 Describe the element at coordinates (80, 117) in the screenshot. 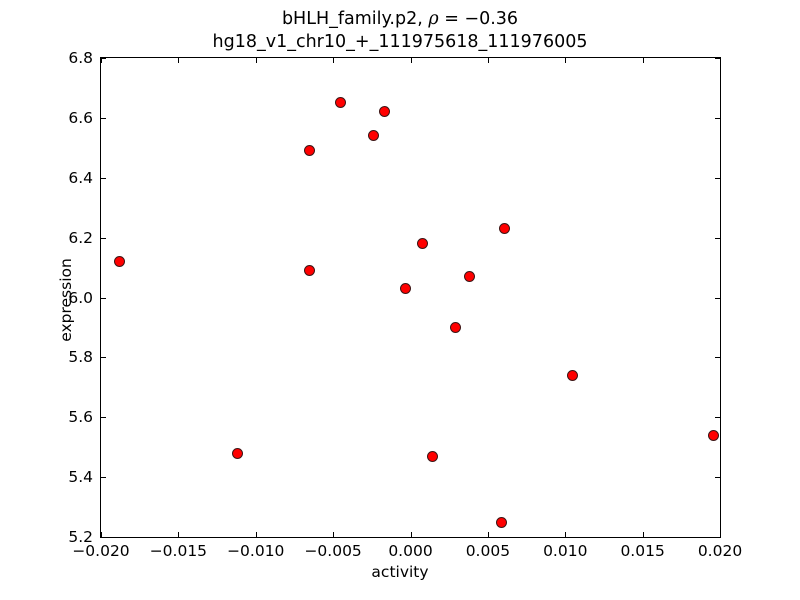

I see `y-axis-tick-label: 6.6` at that location.